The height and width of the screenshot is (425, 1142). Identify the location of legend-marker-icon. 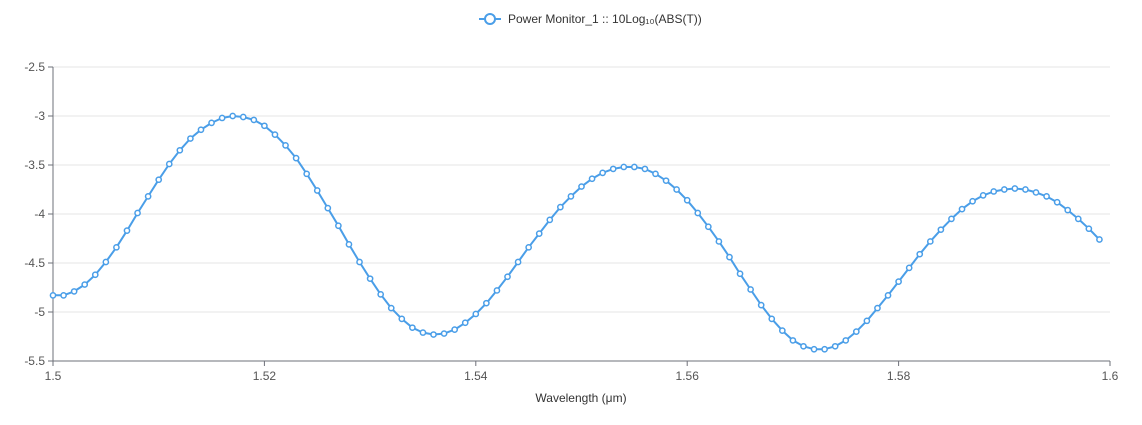
(490, 19).